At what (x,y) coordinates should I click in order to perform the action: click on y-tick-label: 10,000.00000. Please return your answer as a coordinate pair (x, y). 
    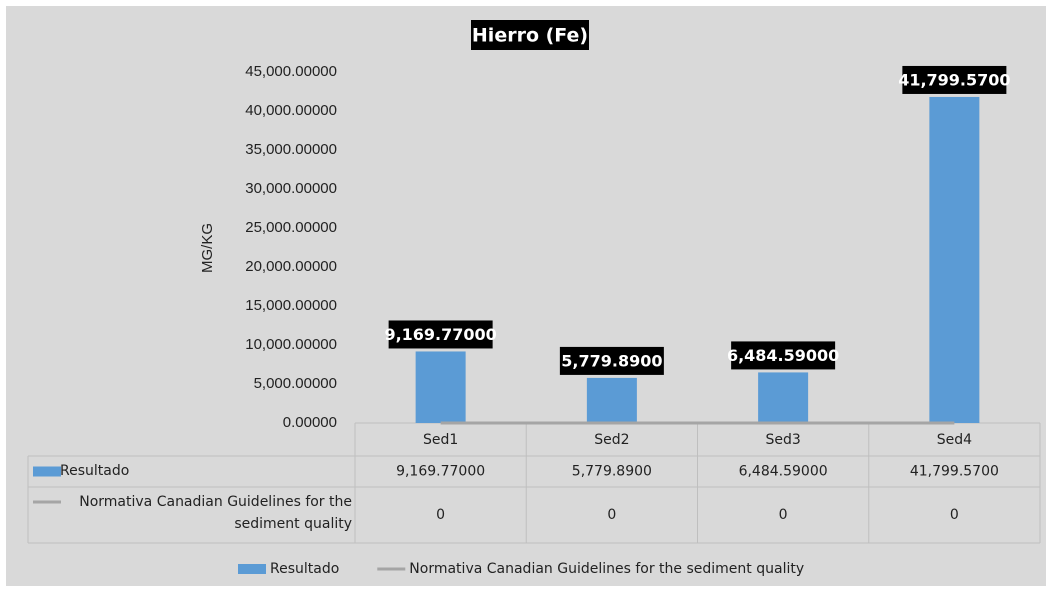
    Looking at the image, I should click on (291, 344).